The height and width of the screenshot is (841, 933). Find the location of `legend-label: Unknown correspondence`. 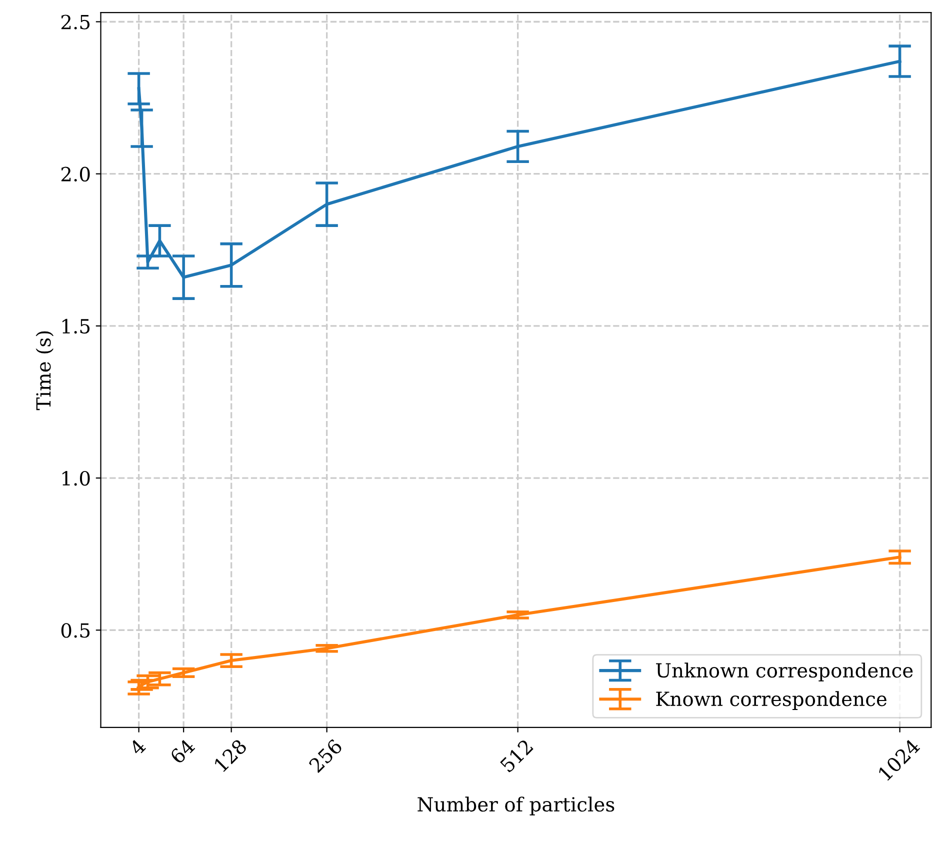

legend-label: Unknown correspondence is located at coordinates (784, 672).